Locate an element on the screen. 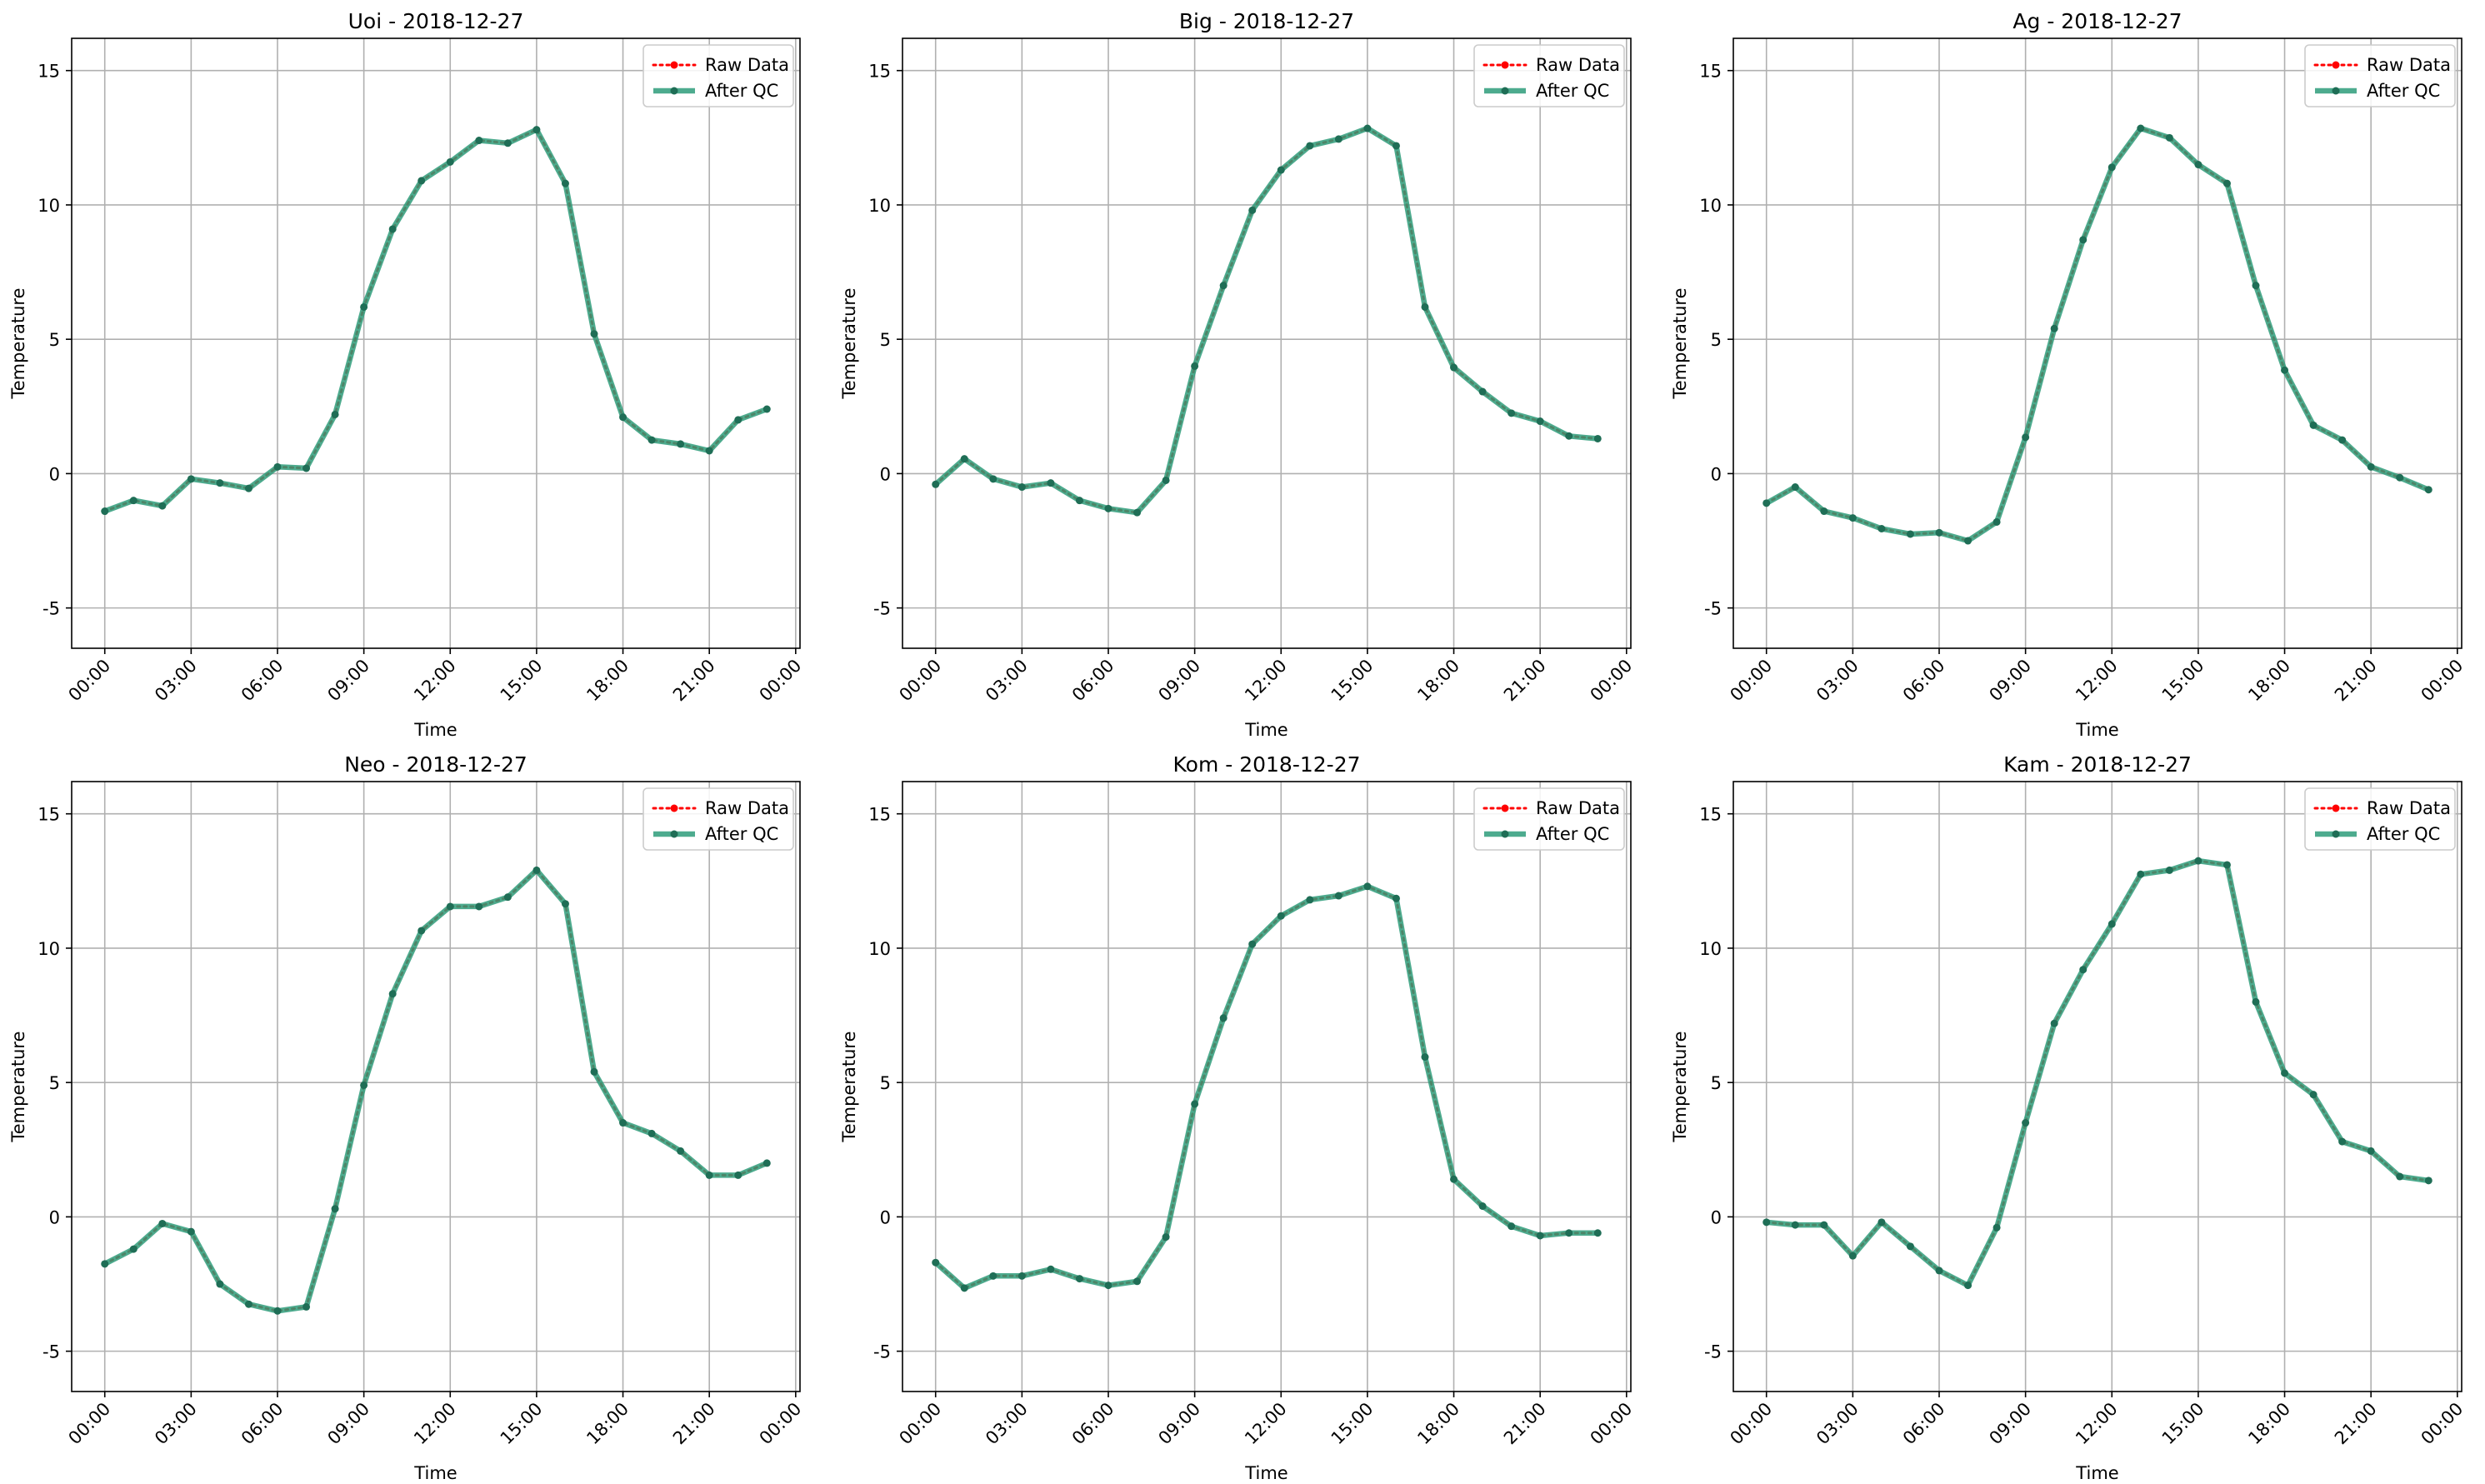  x-tick-label: 06:00 is located at coordinates (1924, 1424).